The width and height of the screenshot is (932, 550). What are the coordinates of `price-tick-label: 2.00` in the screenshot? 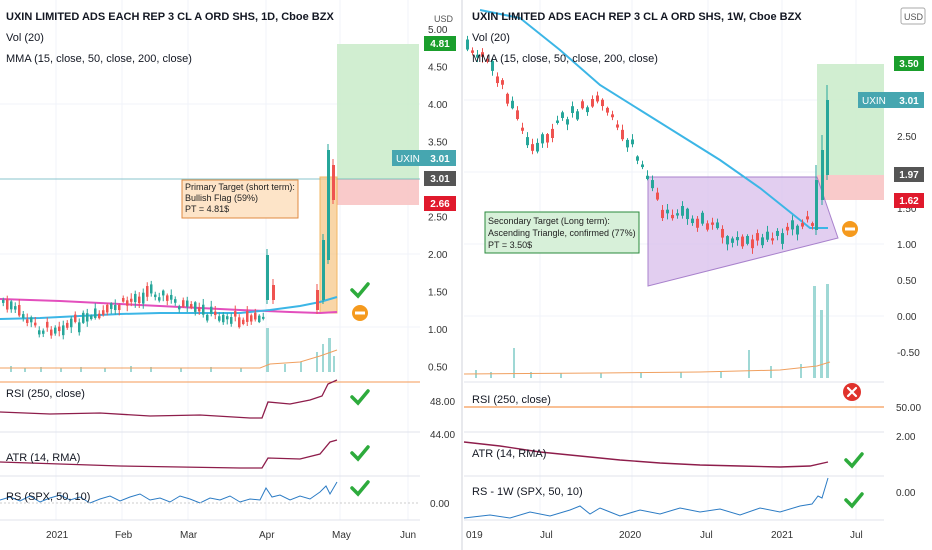 It's located at (438, 255).